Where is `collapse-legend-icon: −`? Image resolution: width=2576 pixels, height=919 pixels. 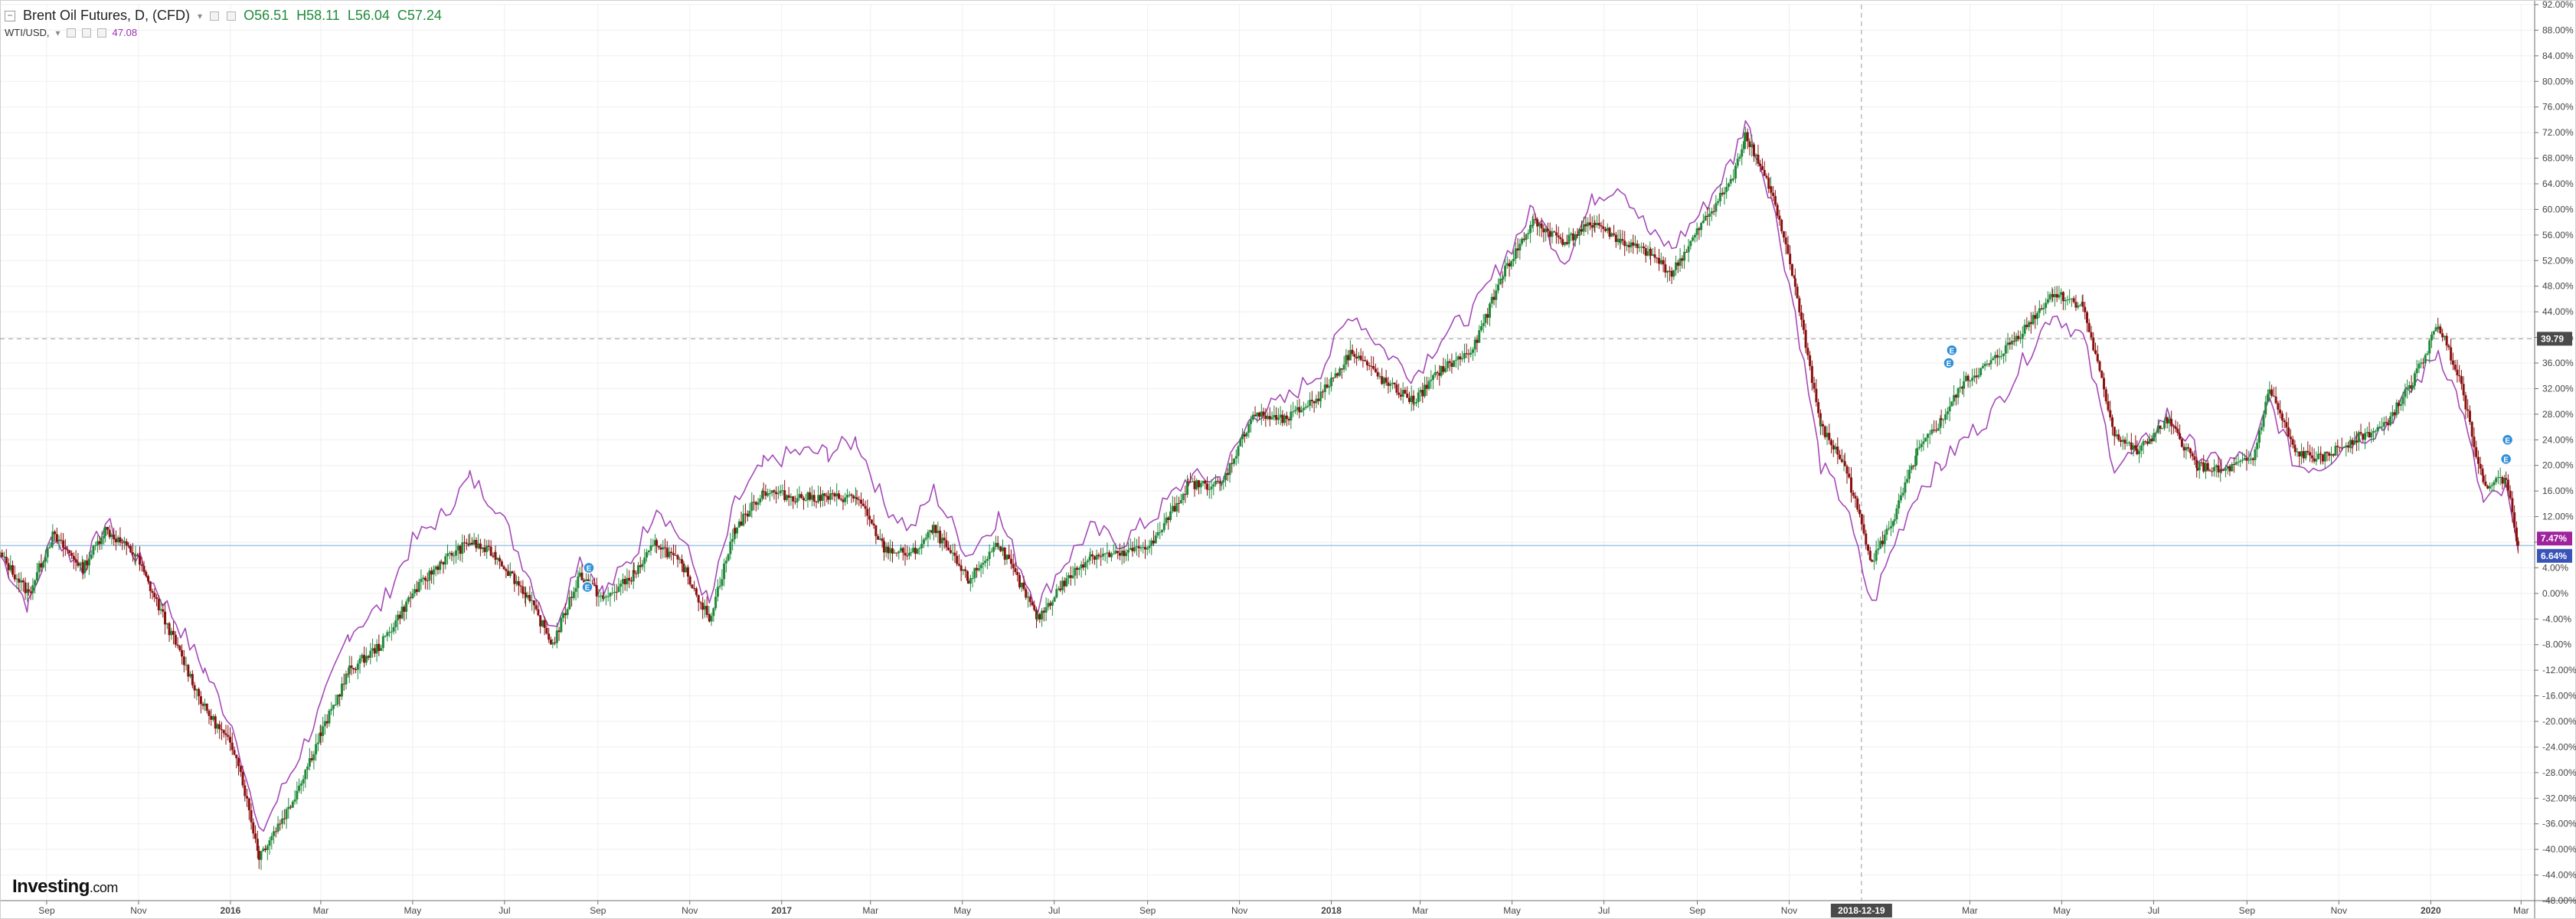 collapse-legend-icon: − is located at coordinates (10, 16).